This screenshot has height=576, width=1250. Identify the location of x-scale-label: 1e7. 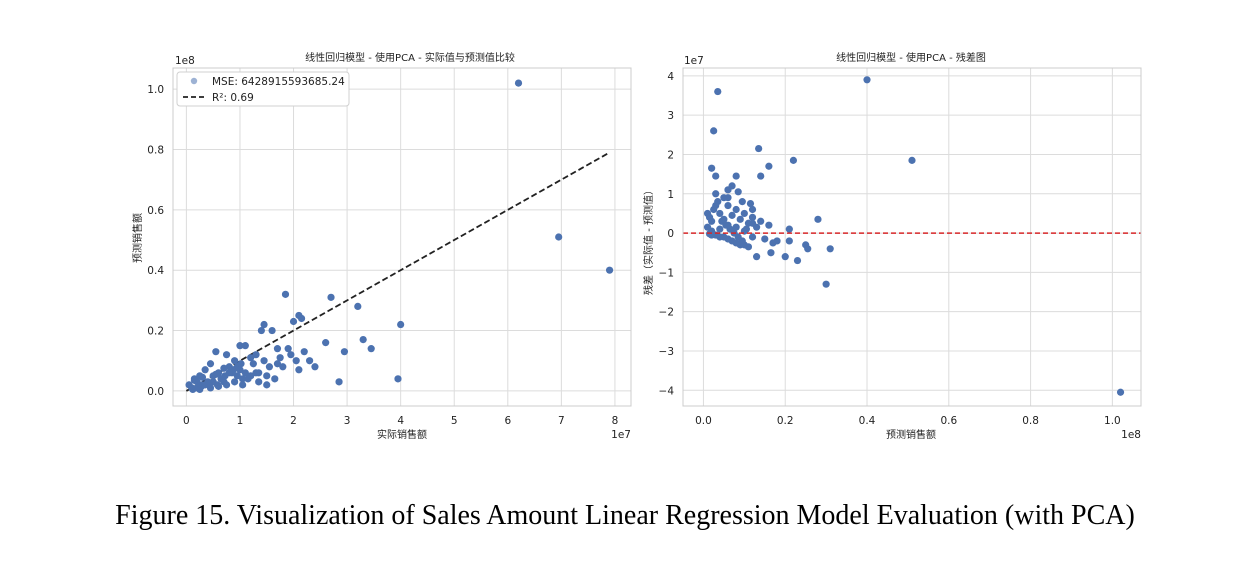
(621, 435).